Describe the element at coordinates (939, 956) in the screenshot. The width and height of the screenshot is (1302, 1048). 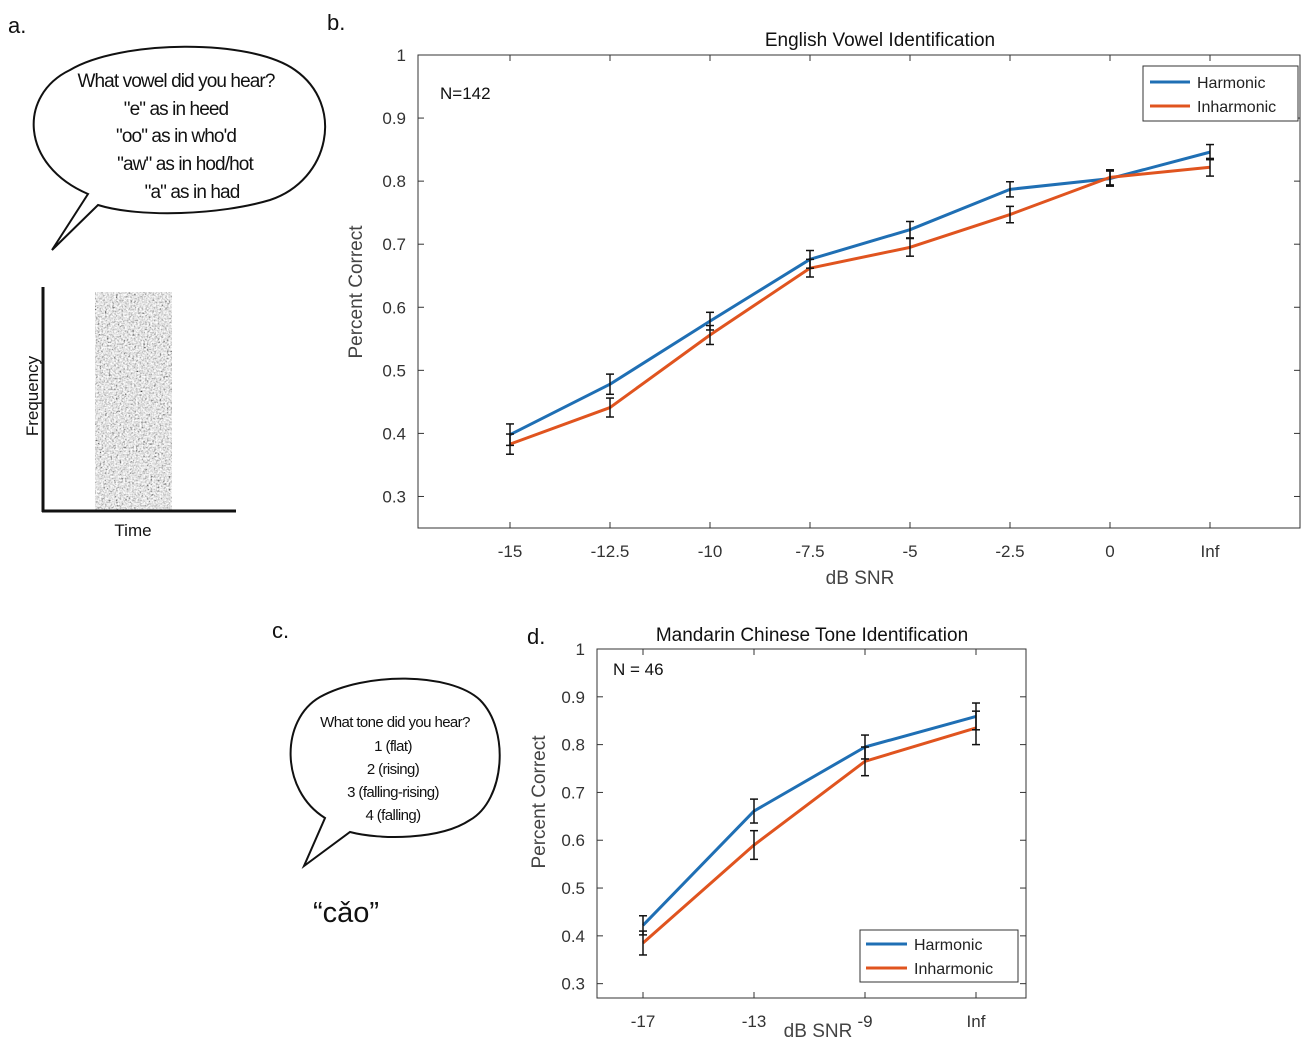
I see `chart-d-legend: Harmonic Inharmonic` at that location.